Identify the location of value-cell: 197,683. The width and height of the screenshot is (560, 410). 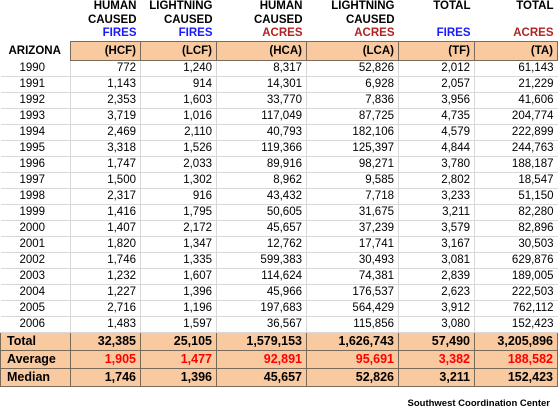
(261, 308).